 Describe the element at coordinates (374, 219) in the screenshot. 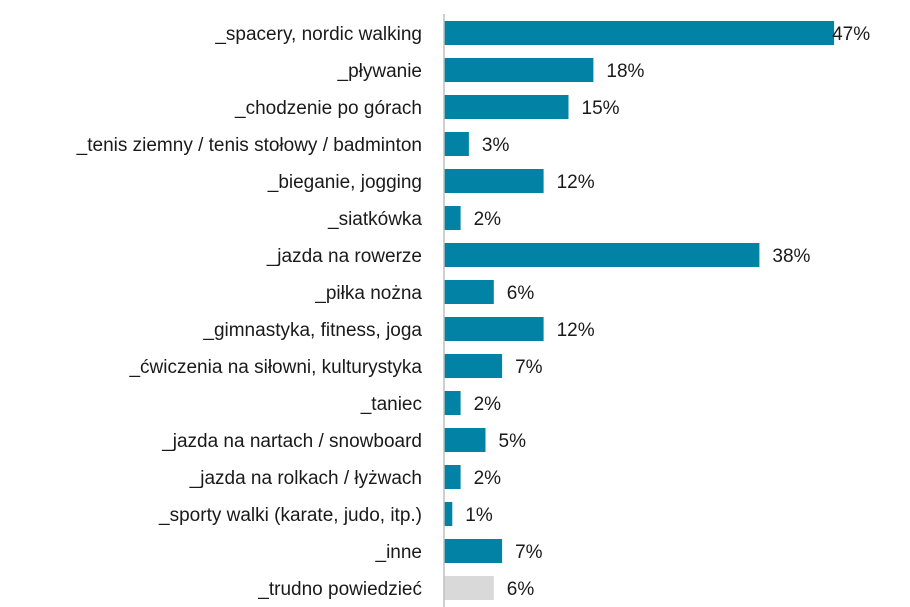

I see `category-label: _siatkówka` at that location.